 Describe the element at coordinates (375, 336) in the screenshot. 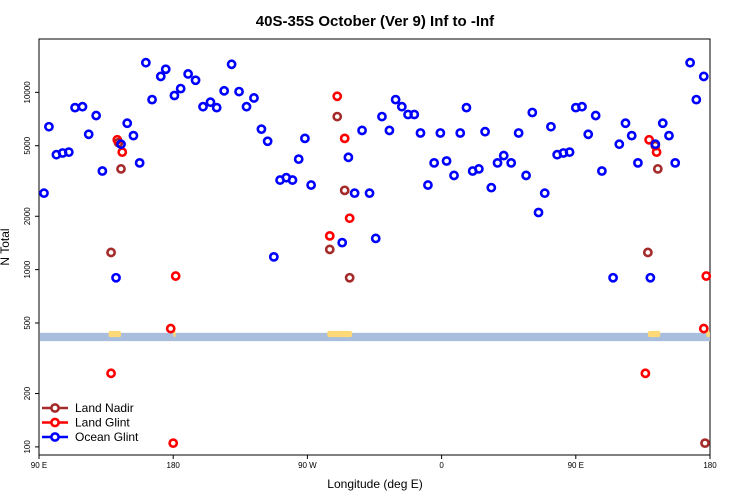

I see `map-strip` at that location.